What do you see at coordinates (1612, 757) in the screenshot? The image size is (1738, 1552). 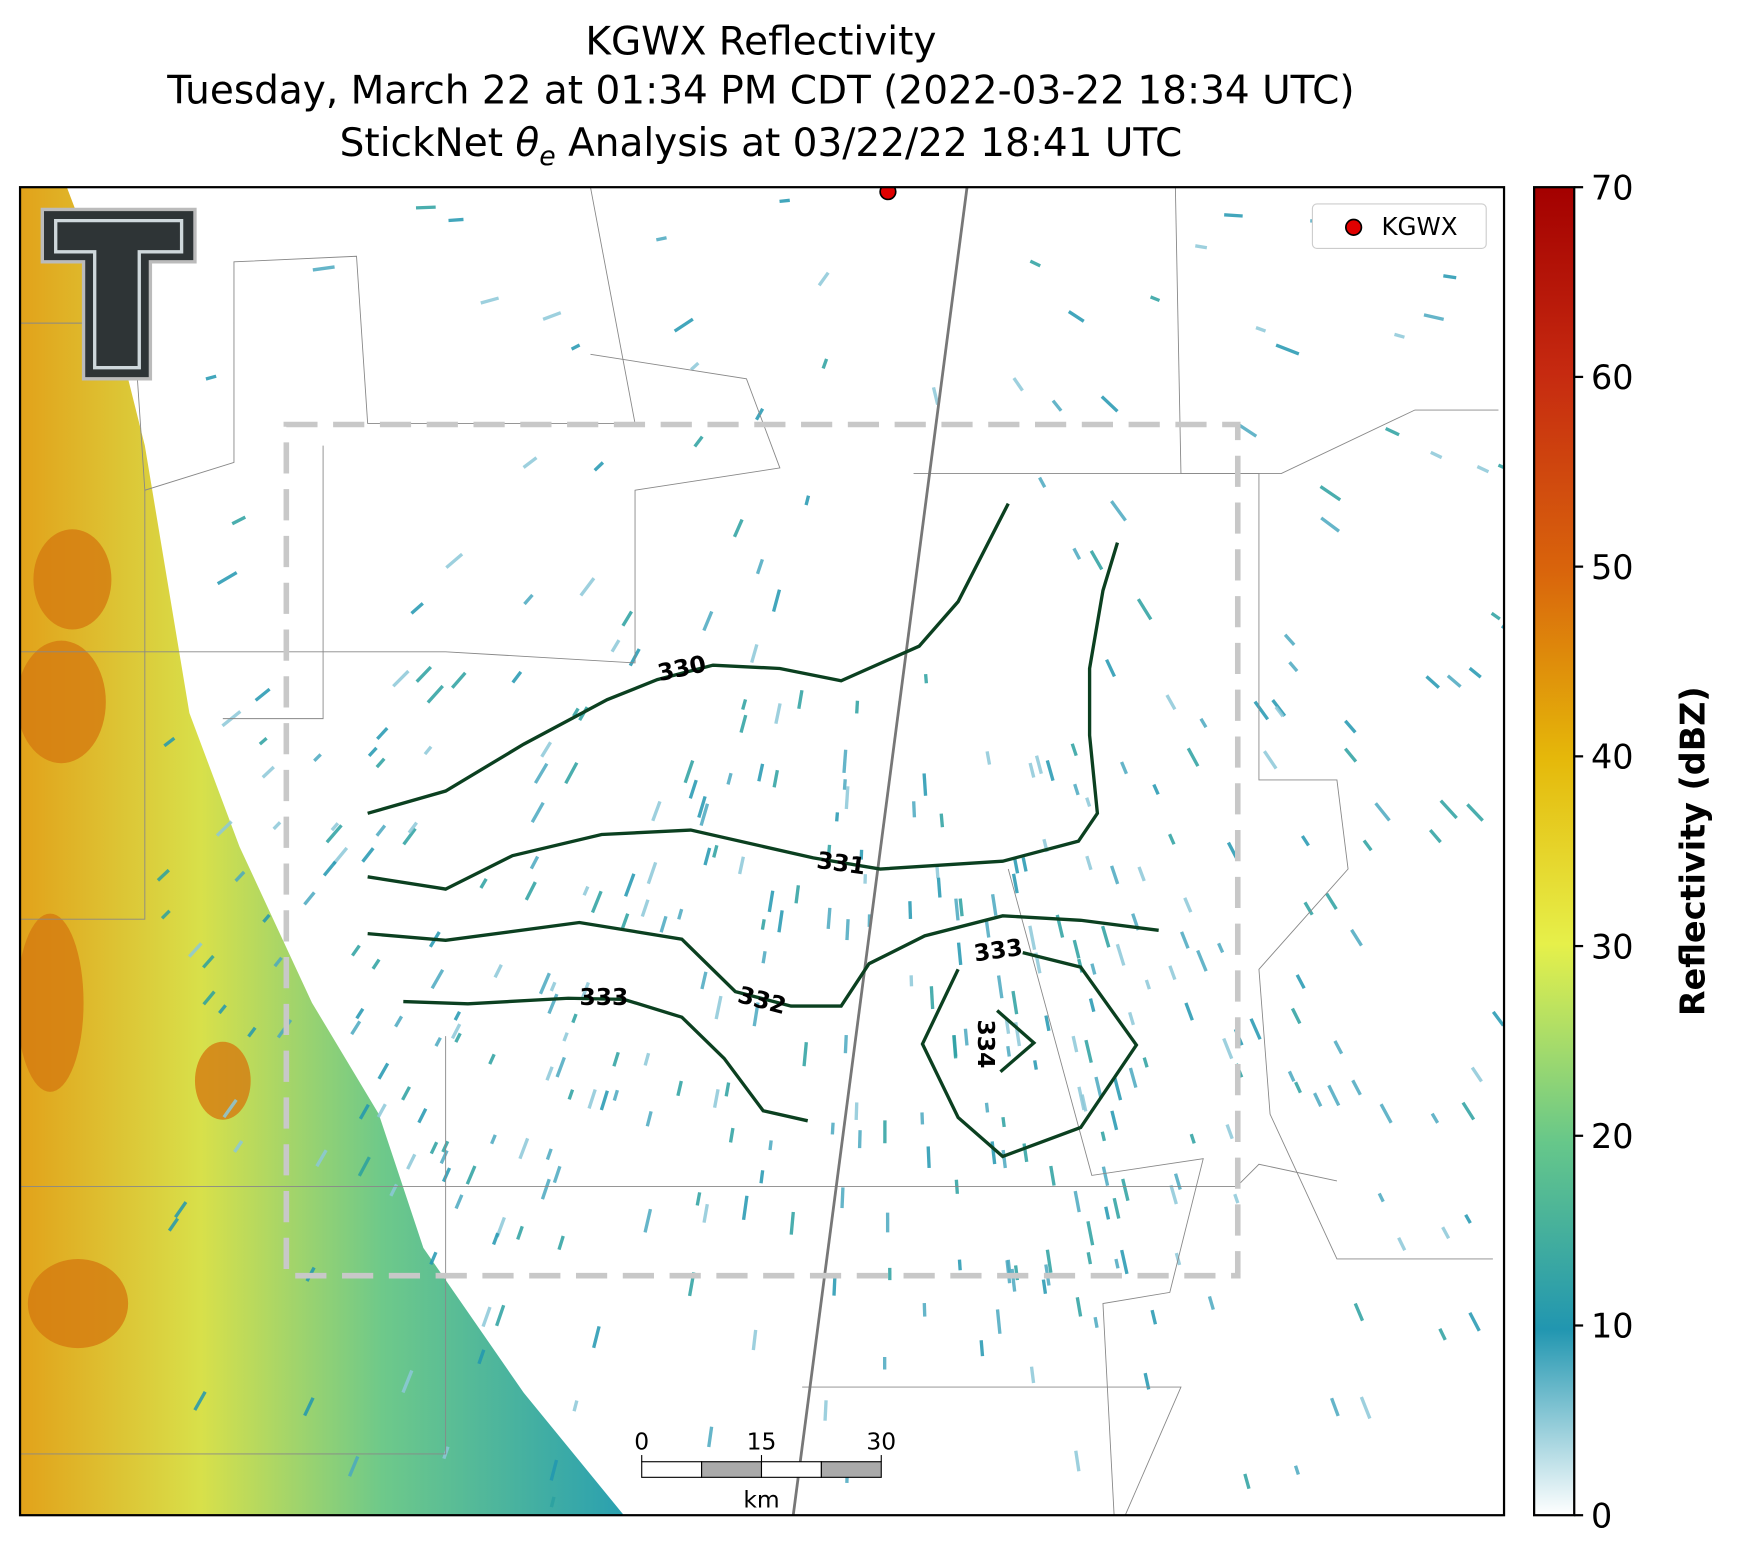 I see `colorbar-tick-label: 40` at bounding box center [1612, 757].